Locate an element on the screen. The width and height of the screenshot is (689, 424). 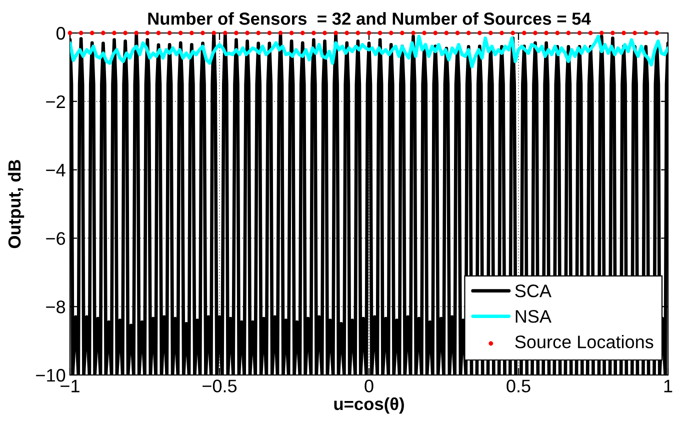
y-tick-label: 0 is located at coordinates (61, 33).